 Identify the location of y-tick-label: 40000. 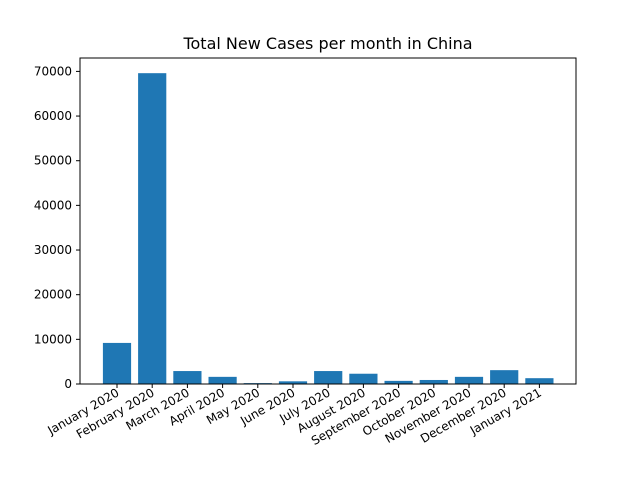
(53, 205).